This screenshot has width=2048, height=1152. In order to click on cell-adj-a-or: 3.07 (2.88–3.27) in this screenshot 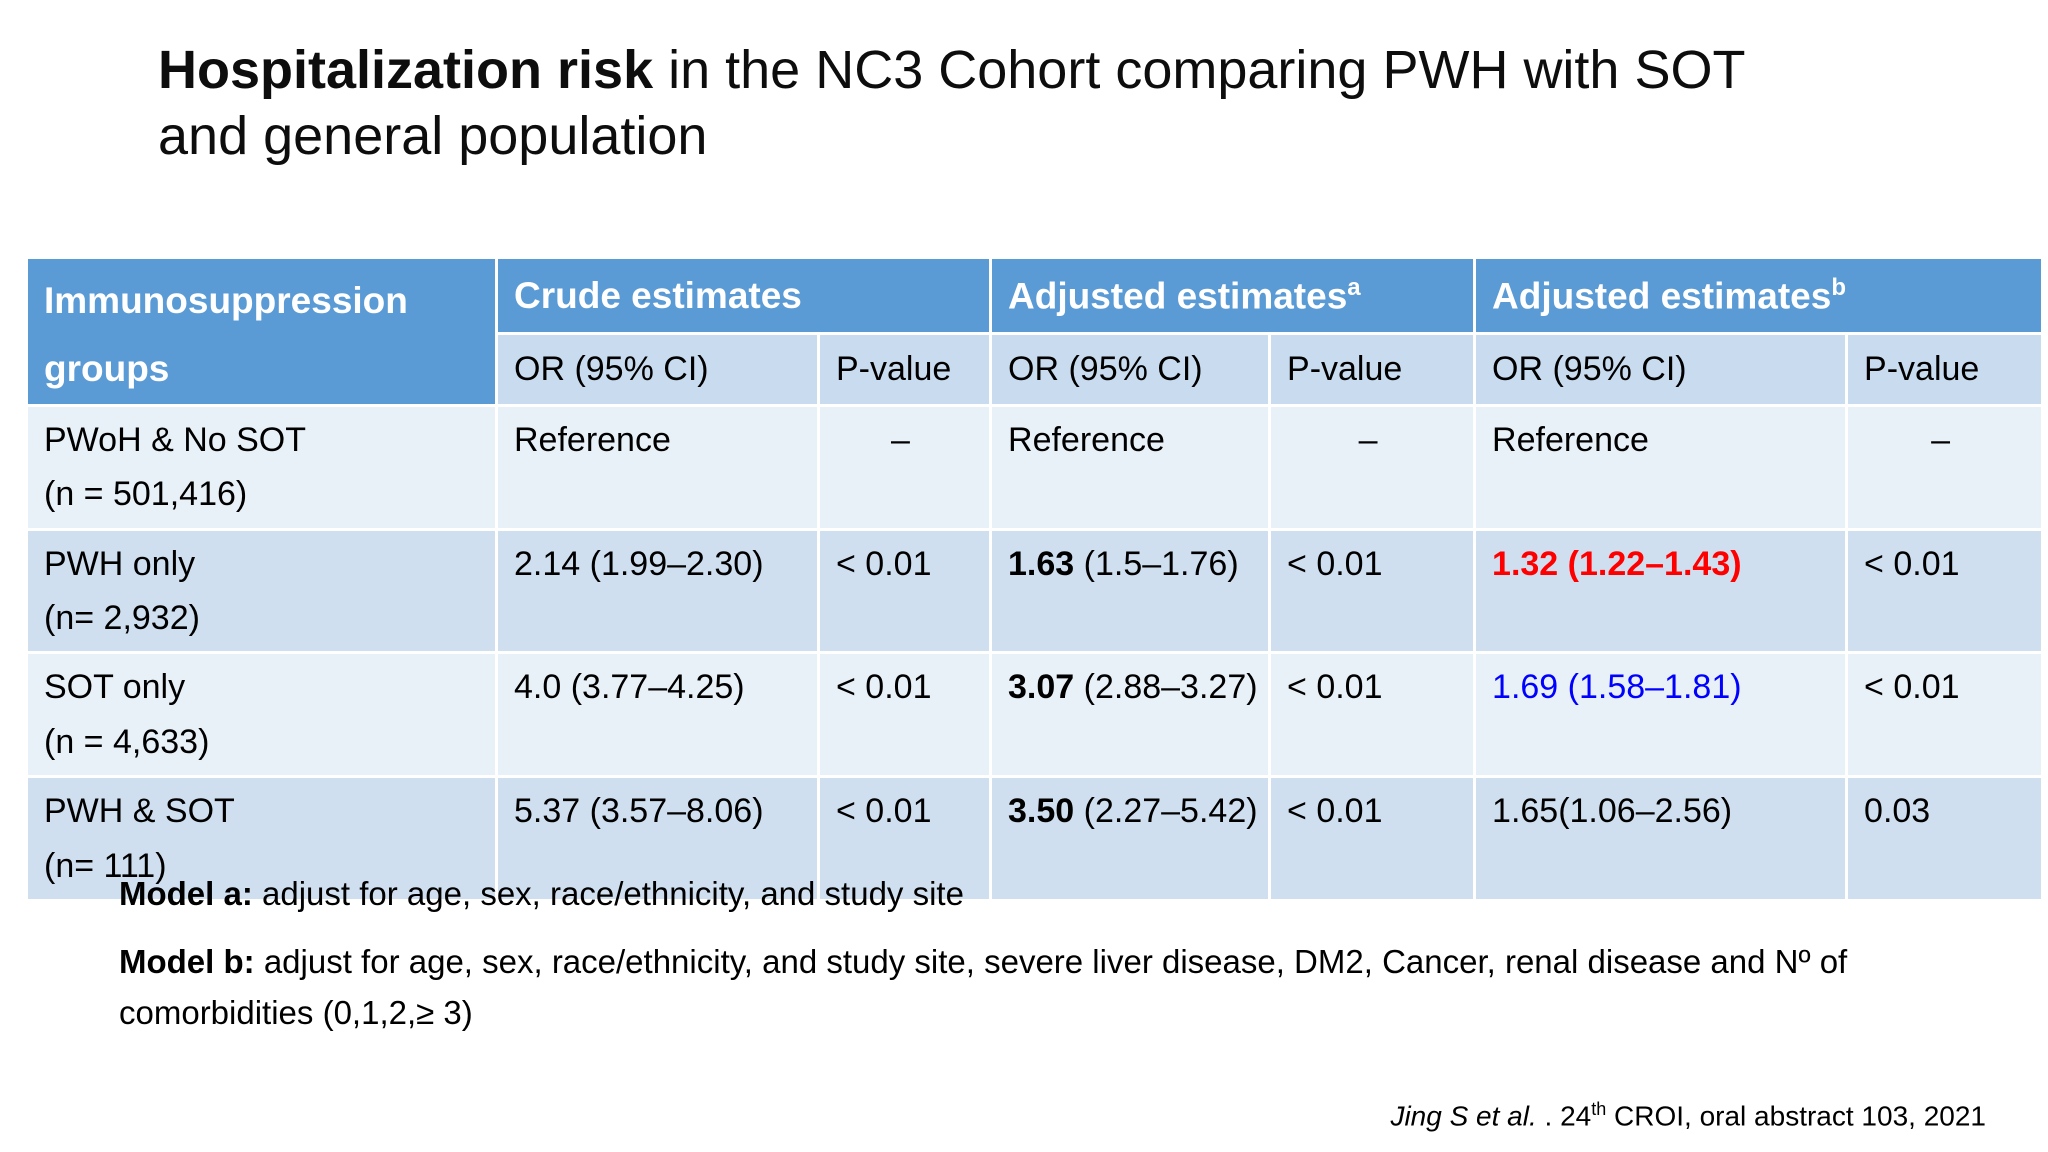, I will do `click(1130, 715)`.